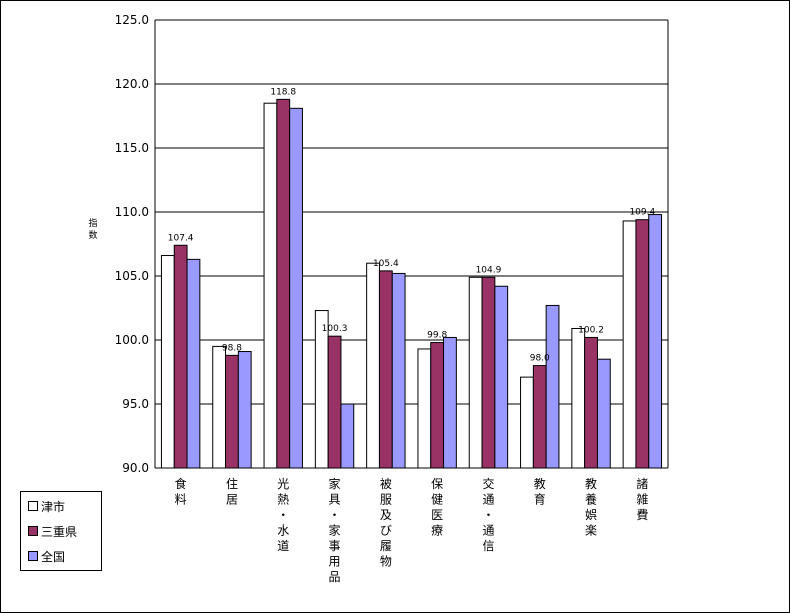 The width and height of the screenshot is (790, 613). Describe the element at coordinates (135, 404) in the screenshot. I see `y-tick-label: 95.0` at that location.